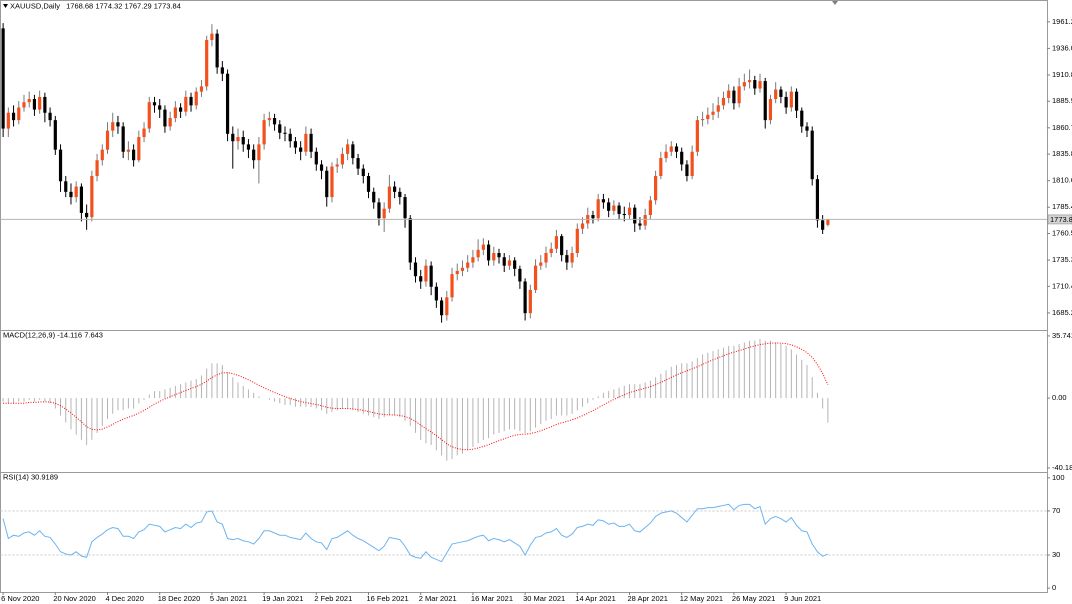  Describe the element at coordinates (167, 5) in the screenshot. I see `last-close: 1773.84` at that location.